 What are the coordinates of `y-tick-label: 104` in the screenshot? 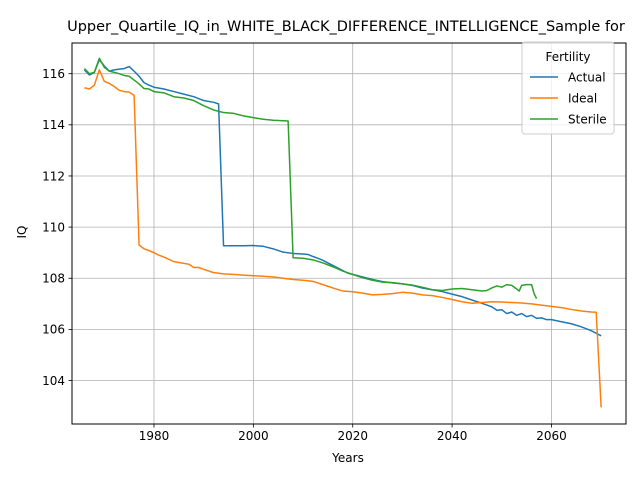 It's located at (53, 381).